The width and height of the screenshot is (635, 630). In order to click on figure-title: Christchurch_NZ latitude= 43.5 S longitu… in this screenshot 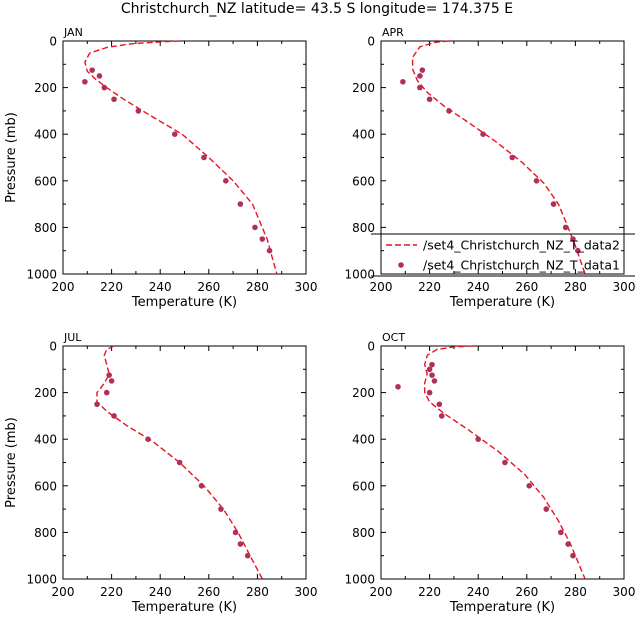, I will do `click(317, 9)`.